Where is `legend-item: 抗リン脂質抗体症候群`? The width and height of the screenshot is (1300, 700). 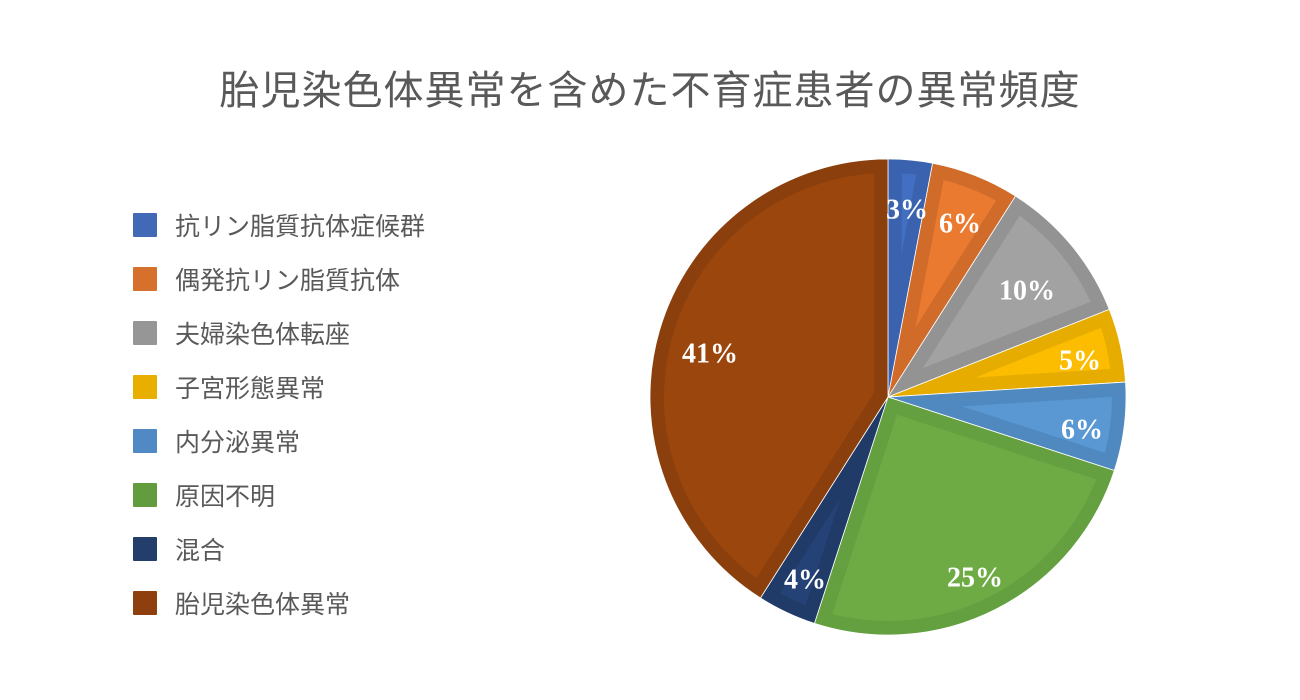
legend-item: 抗リン脂質抗体症候群 is located at coordinates (279, 225).